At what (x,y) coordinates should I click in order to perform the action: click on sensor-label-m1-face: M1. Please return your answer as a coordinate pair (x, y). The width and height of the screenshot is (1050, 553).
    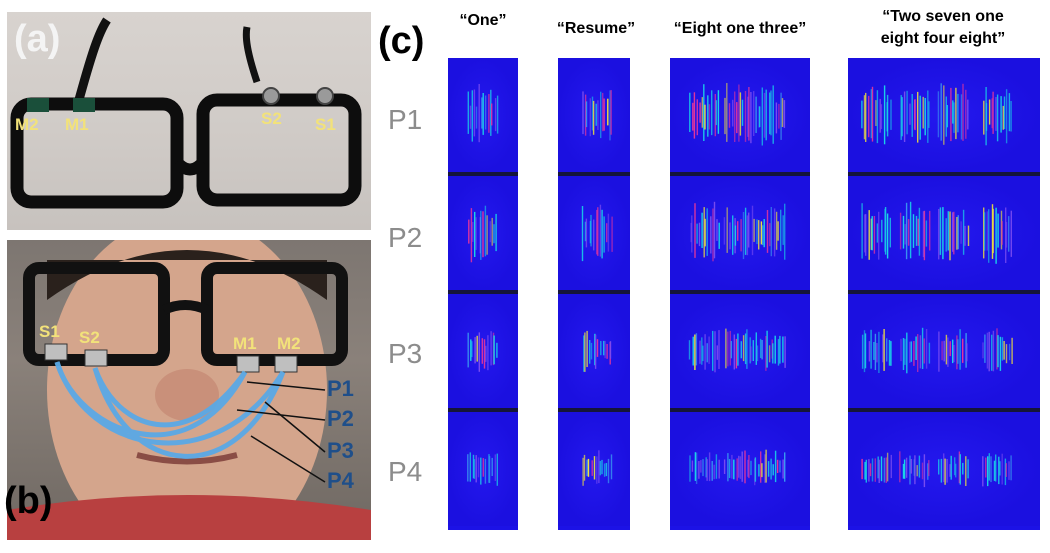
    Looking at the image, I should click on (245, 343).